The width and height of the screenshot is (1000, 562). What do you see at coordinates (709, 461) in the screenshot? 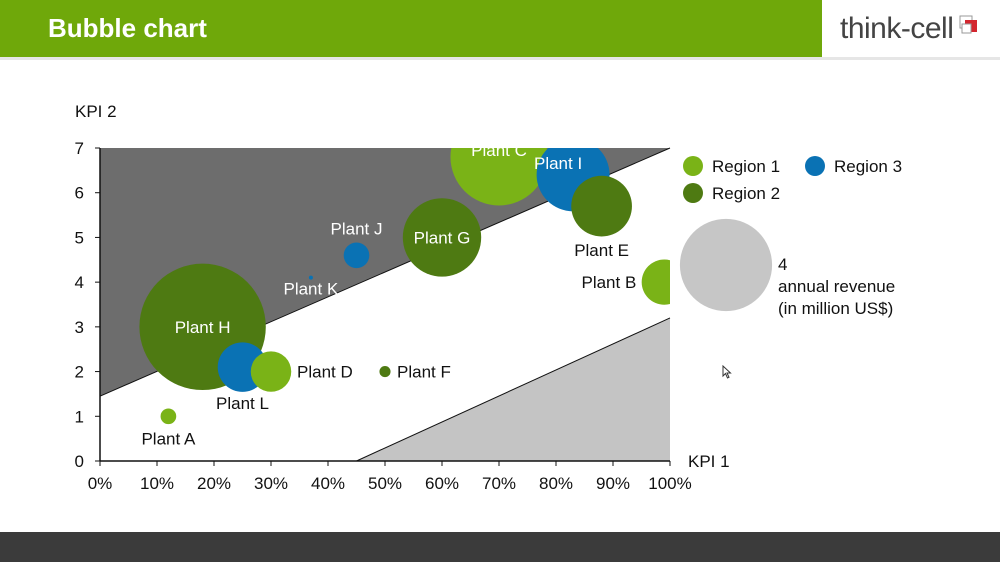
I see `x-axis-title: KPI 1` at bounding box center [709, 461].